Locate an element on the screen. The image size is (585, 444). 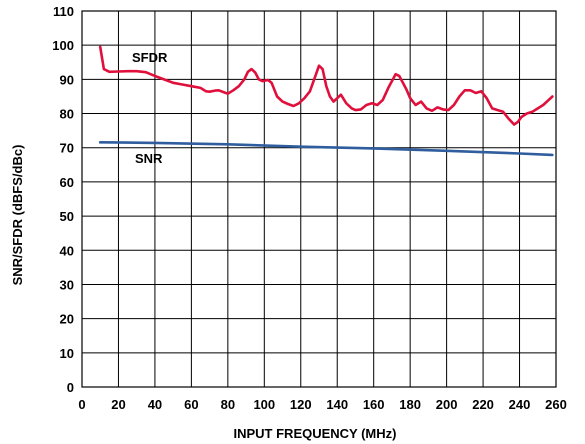
series-label-snr: SNR is located at coordinates (149, 158).